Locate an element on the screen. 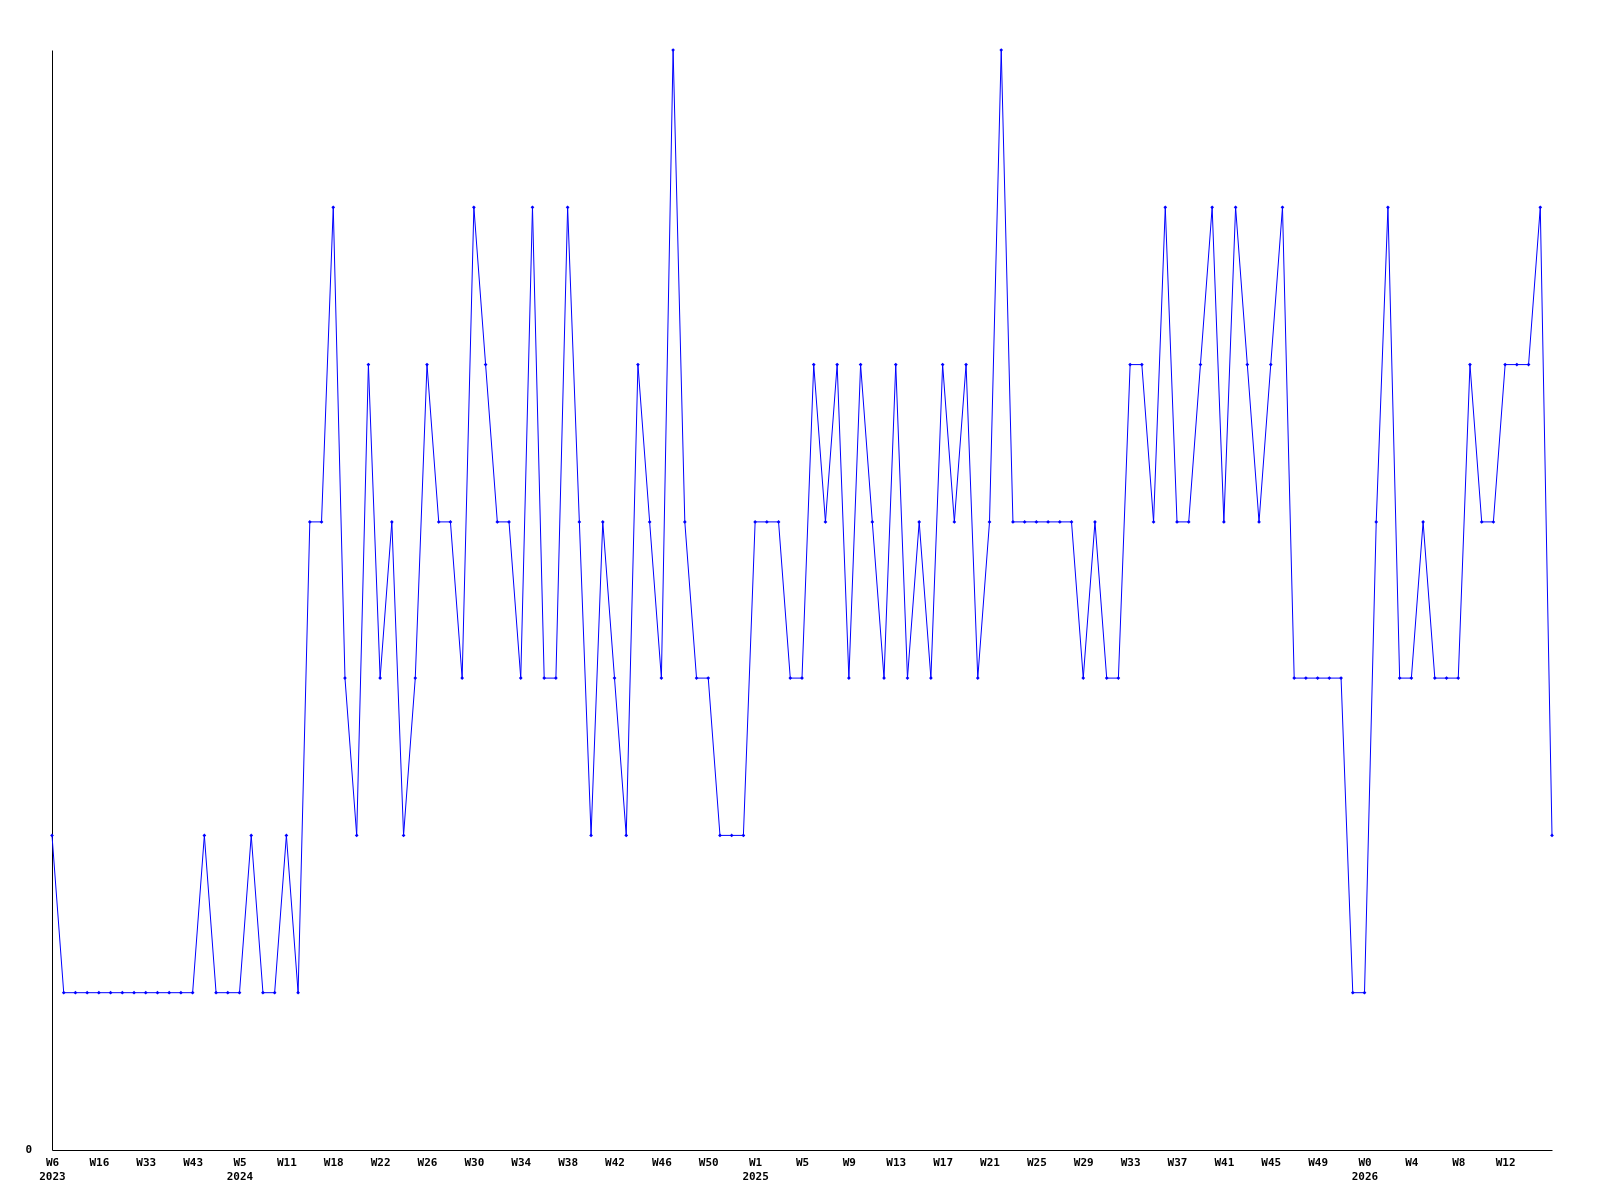  x-tick-label: W12 is located at coordinates (1505, 1162).